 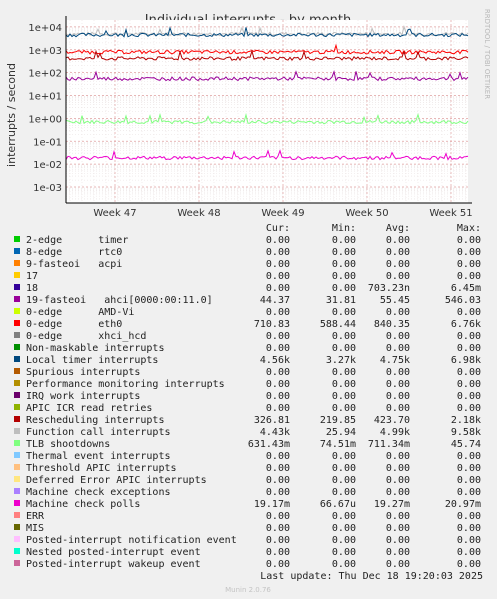 What do you see at coordinates (11, 115) in the screenshot?
I see `y-axis-label: interrupts / second` at bounding box center [11, 115].